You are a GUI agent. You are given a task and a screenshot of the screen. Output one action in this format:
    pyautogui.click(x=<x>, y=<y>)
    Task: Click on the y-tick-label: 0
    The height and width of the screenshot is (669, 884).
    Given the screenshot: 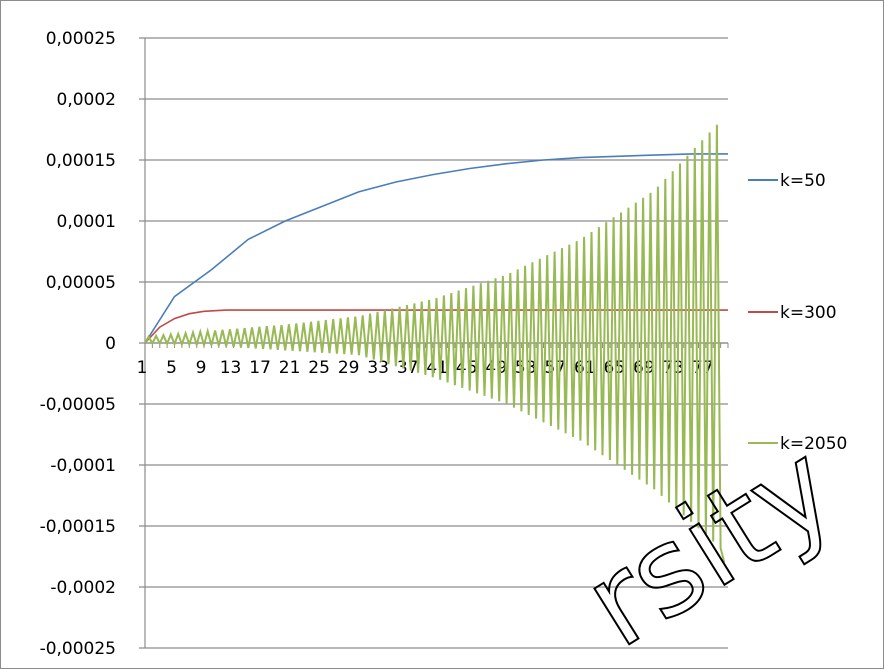 What is the action you would take?
    pyautogui.click(x=110, y=344)
    